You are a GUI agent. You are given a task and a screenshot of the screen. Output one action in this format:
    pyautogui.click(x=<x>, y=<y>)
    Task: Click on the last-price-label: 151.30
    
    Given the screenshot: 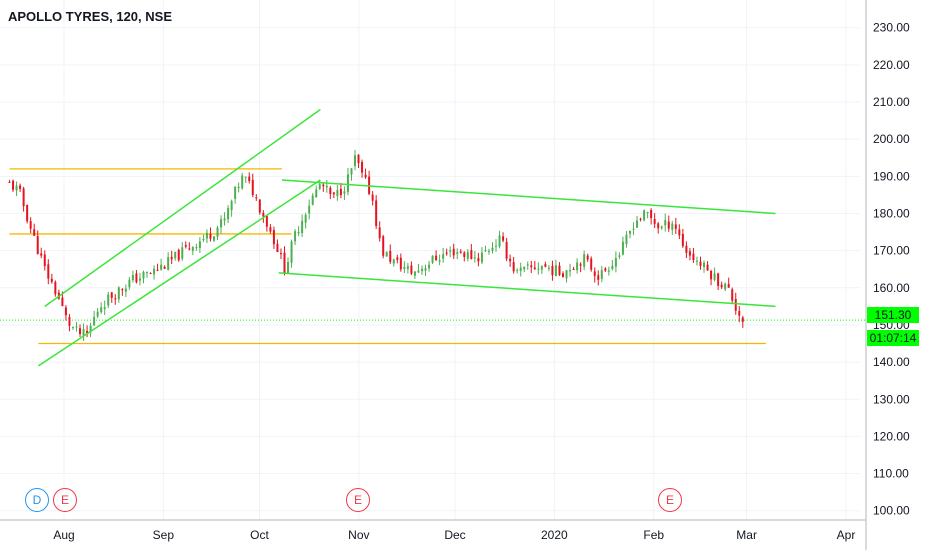 What is the action you would take?
    pyautogui.click(x=893, y=315)
    